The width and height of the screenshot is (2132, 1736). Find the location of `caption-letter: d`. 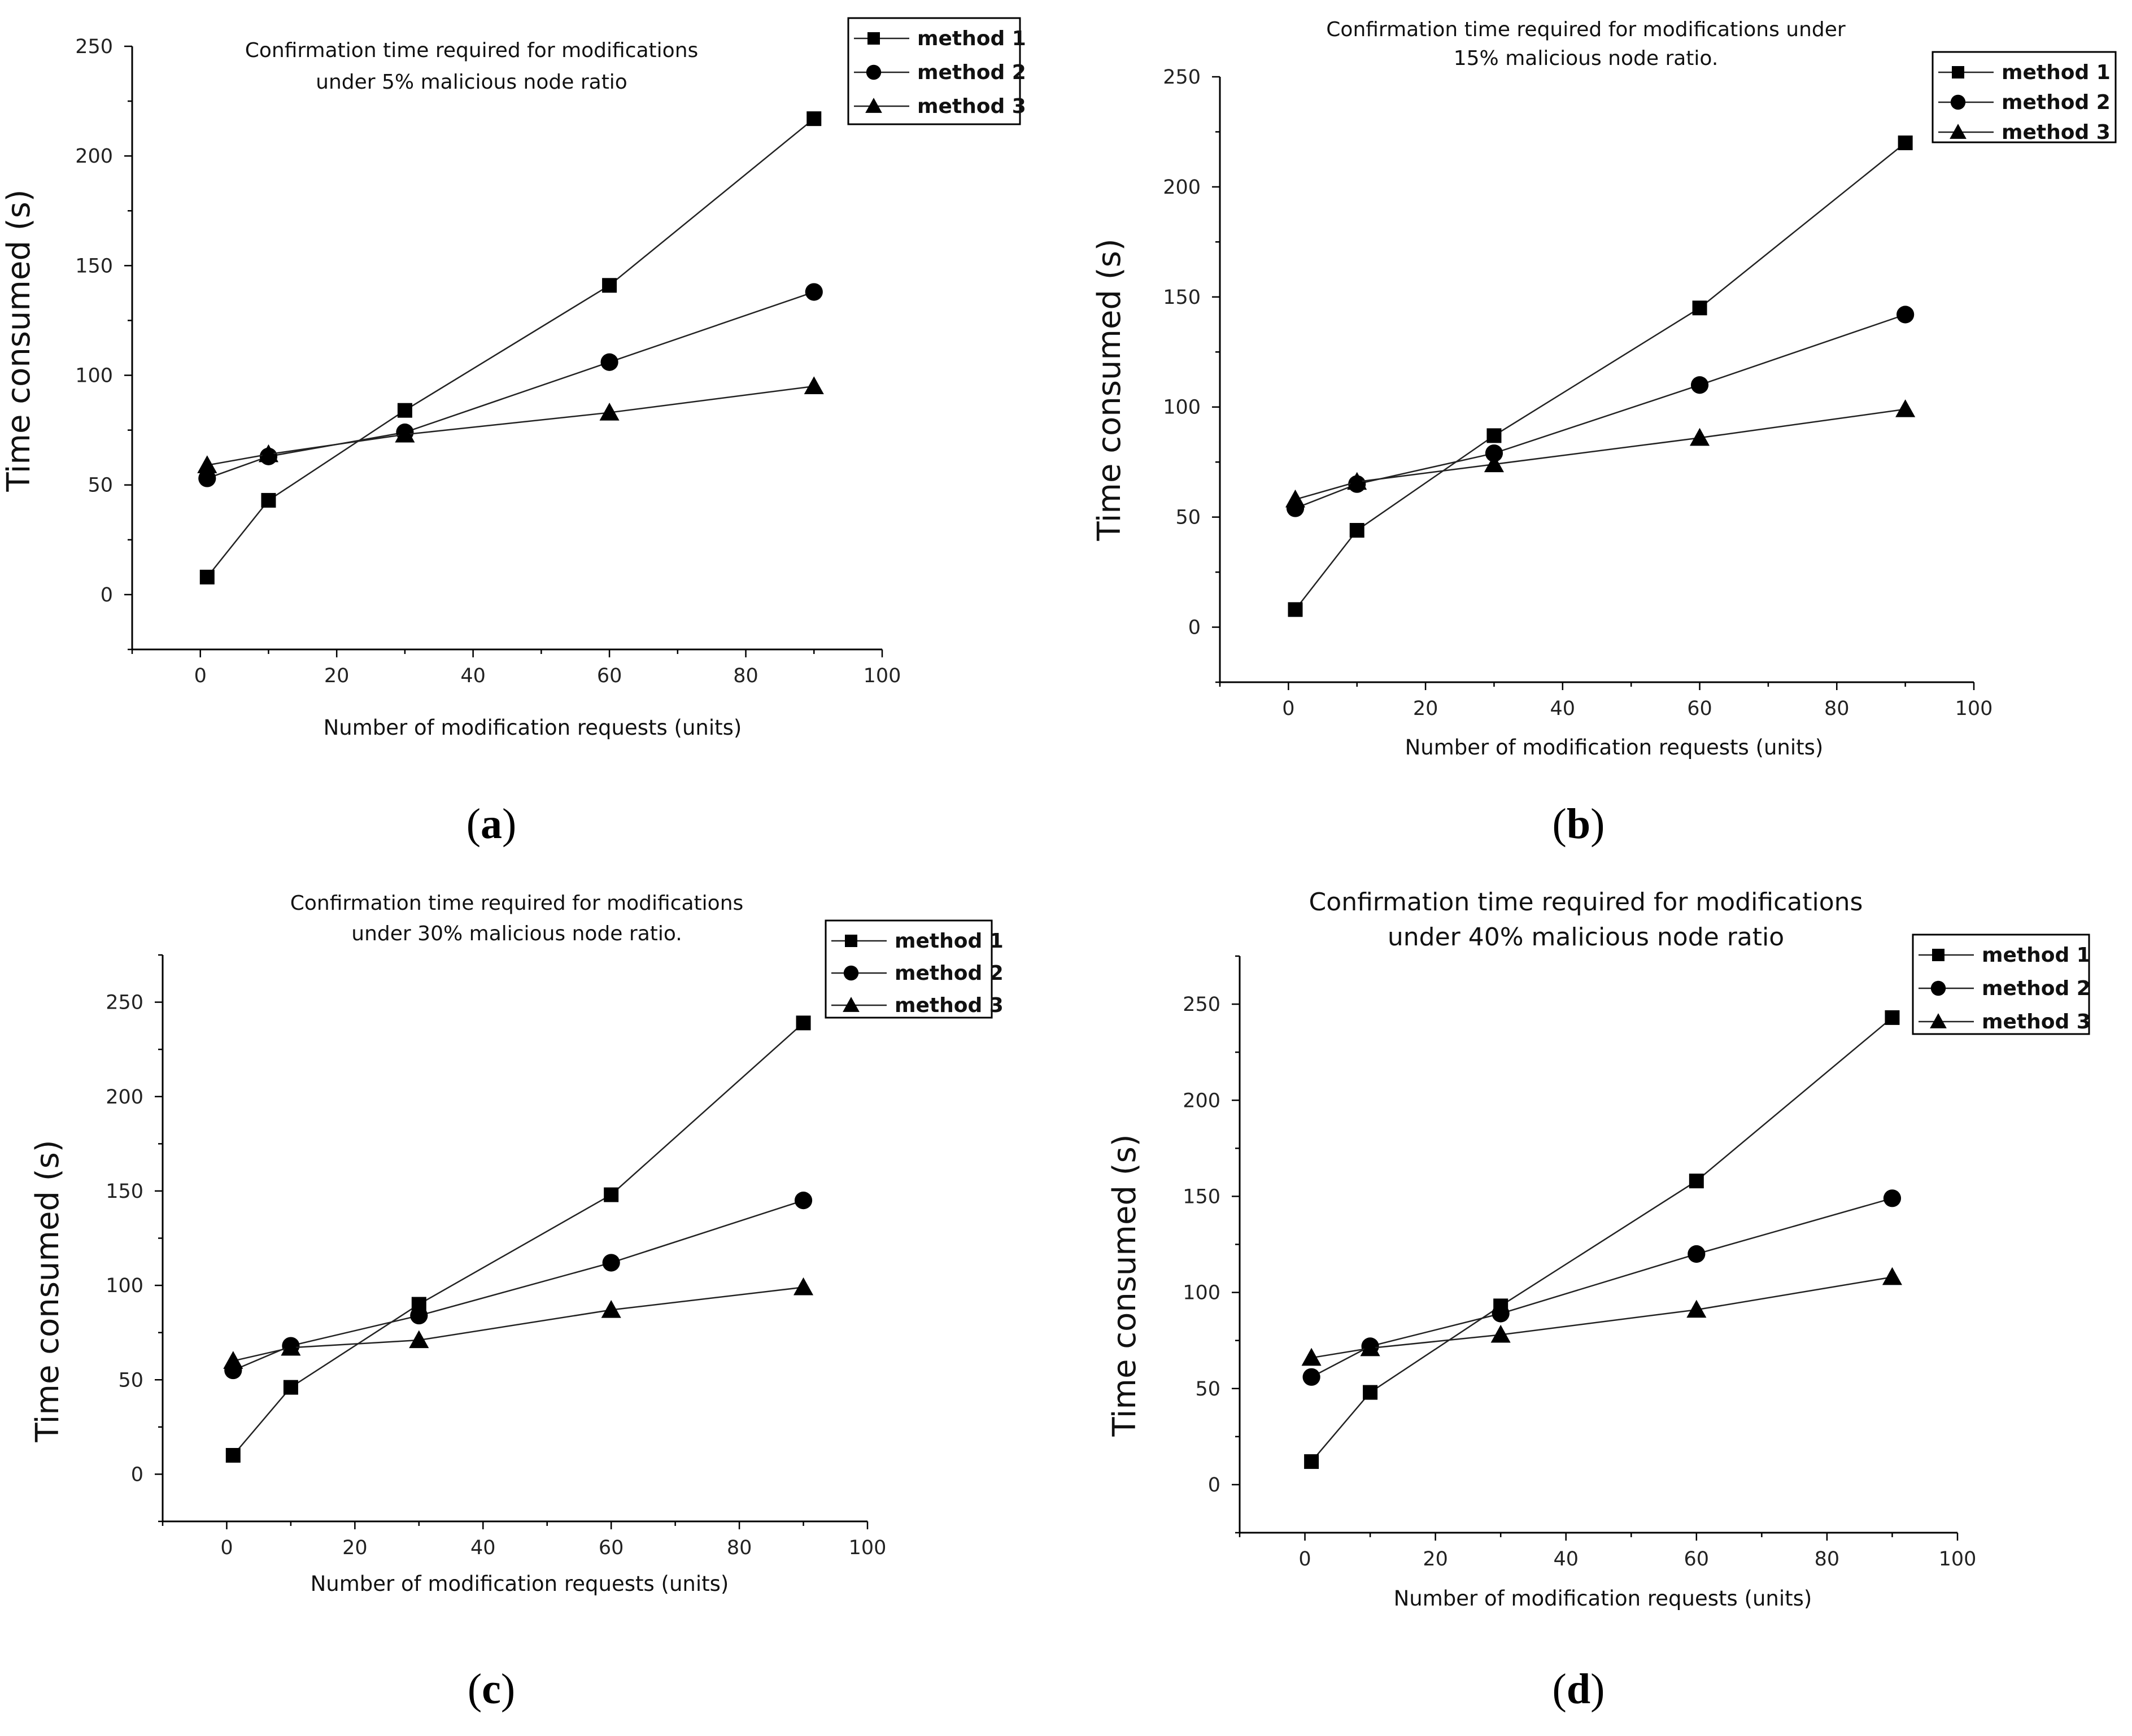

caption-letter: d is located at coordinates (1578, 1689).